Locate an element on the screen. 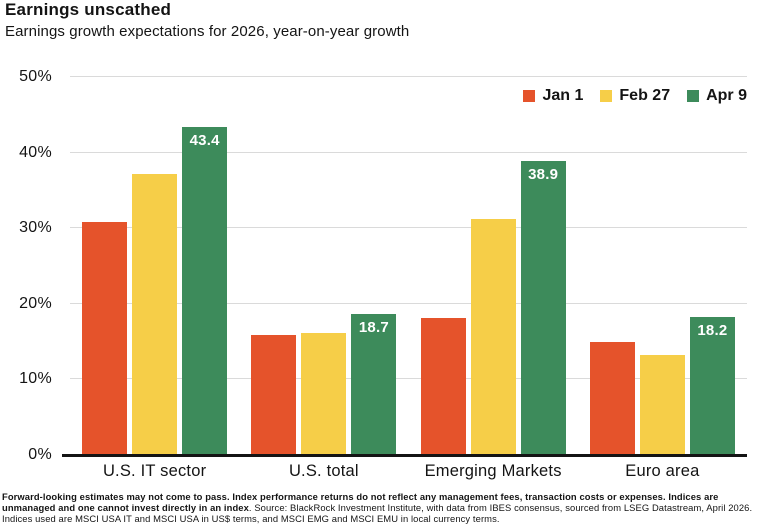 Image resolution: width=757 pixels, height=531 pixels. y-axis-tick-label: 0% is located at coordinates (40, 454).